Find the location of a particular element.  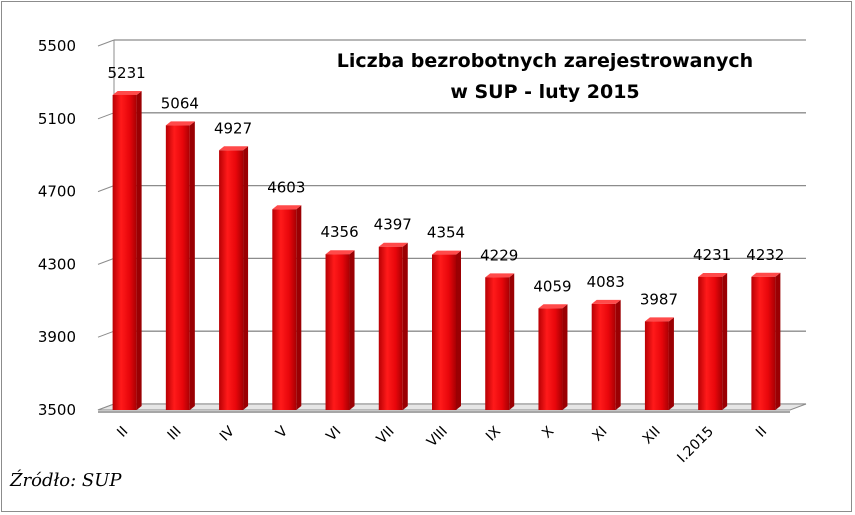

data-label: 4229 is located at coordinates (499, 255).